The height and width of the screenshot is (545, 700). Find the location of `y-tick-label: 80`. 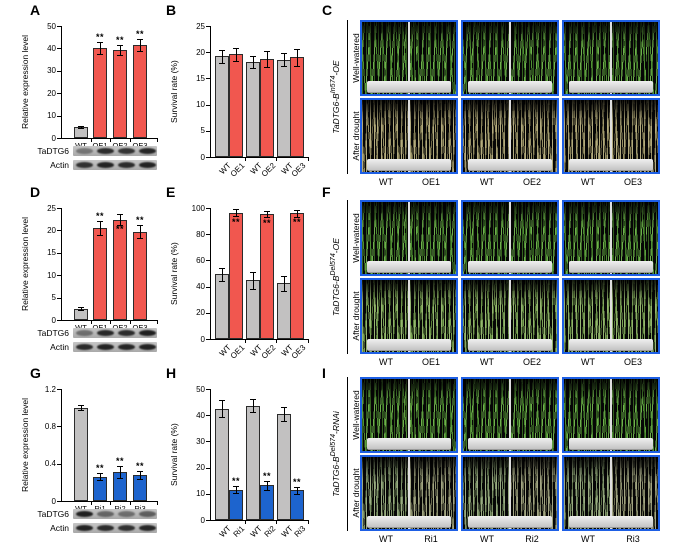

y-tick-label: 80 is located at coordinates (200, 234).